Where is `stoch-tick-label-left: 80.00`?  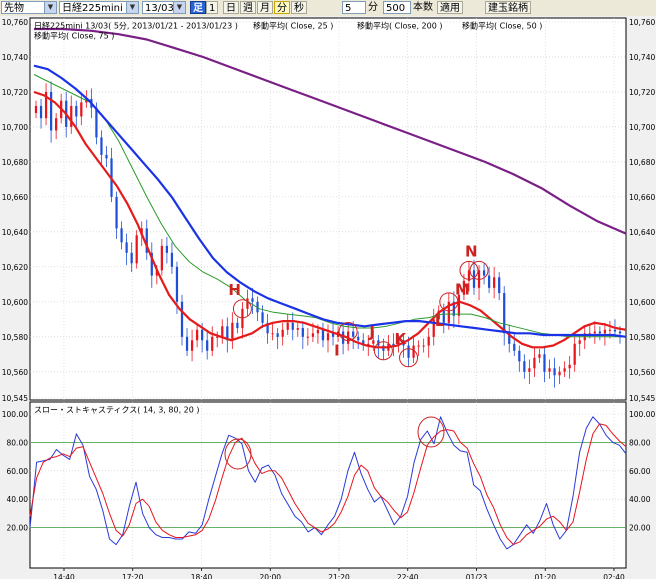 stoch-tick-label-left: 80.00 is located at coordinates (18, 442).